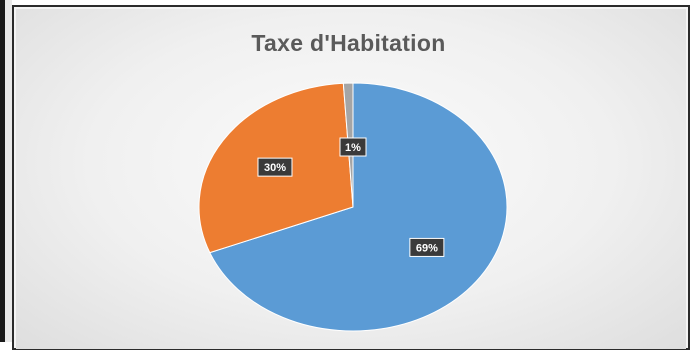  What do you see at coordinates (348, 43) in the screenshot?
I see `chart-title: Taxe d'Habitation` at bounding box center [348, 43].